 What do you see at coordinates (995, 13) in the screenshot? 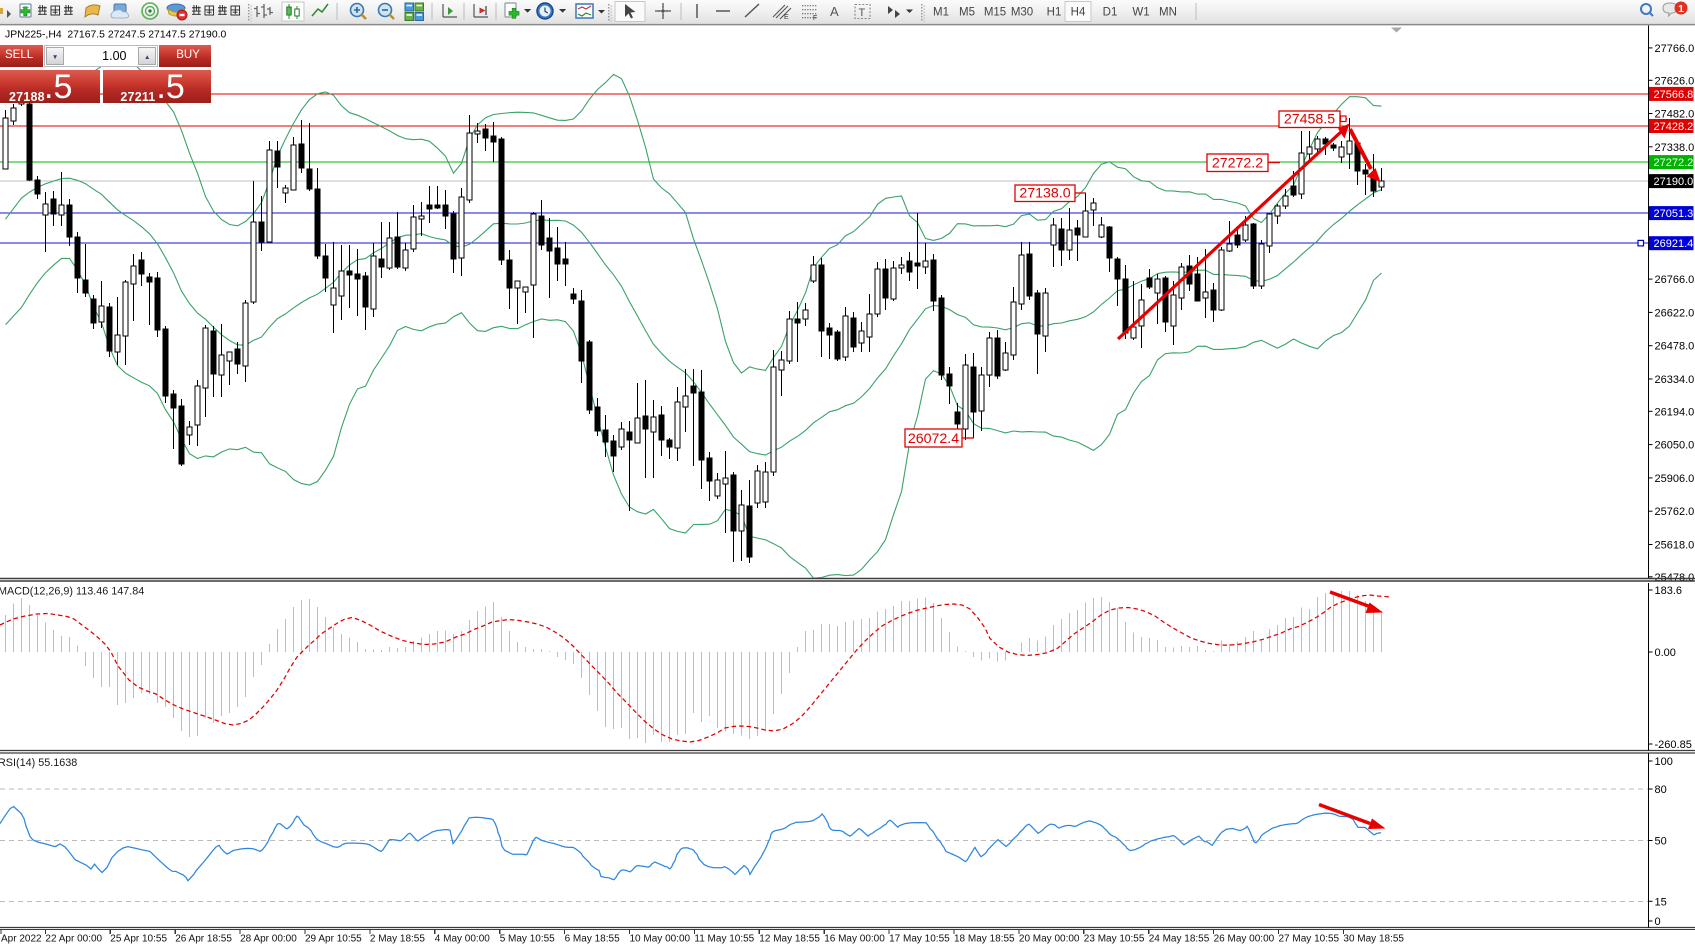
I see `svg-text: M15` at bounding box center [995, 13].